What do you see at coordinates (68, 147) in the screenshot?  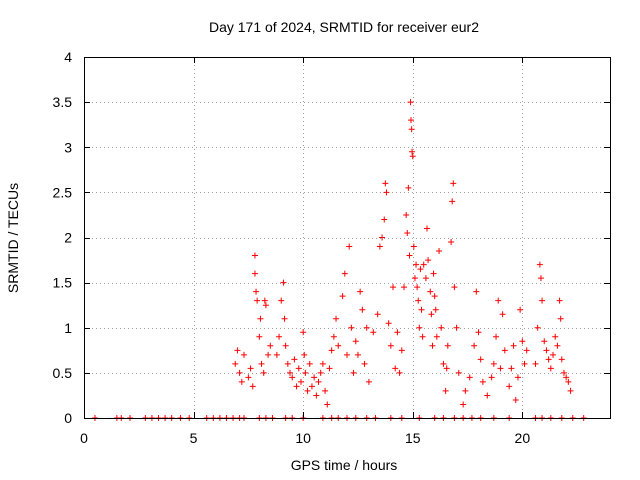 I see `y-tick-label: 3` at bounding box center [68, 147].